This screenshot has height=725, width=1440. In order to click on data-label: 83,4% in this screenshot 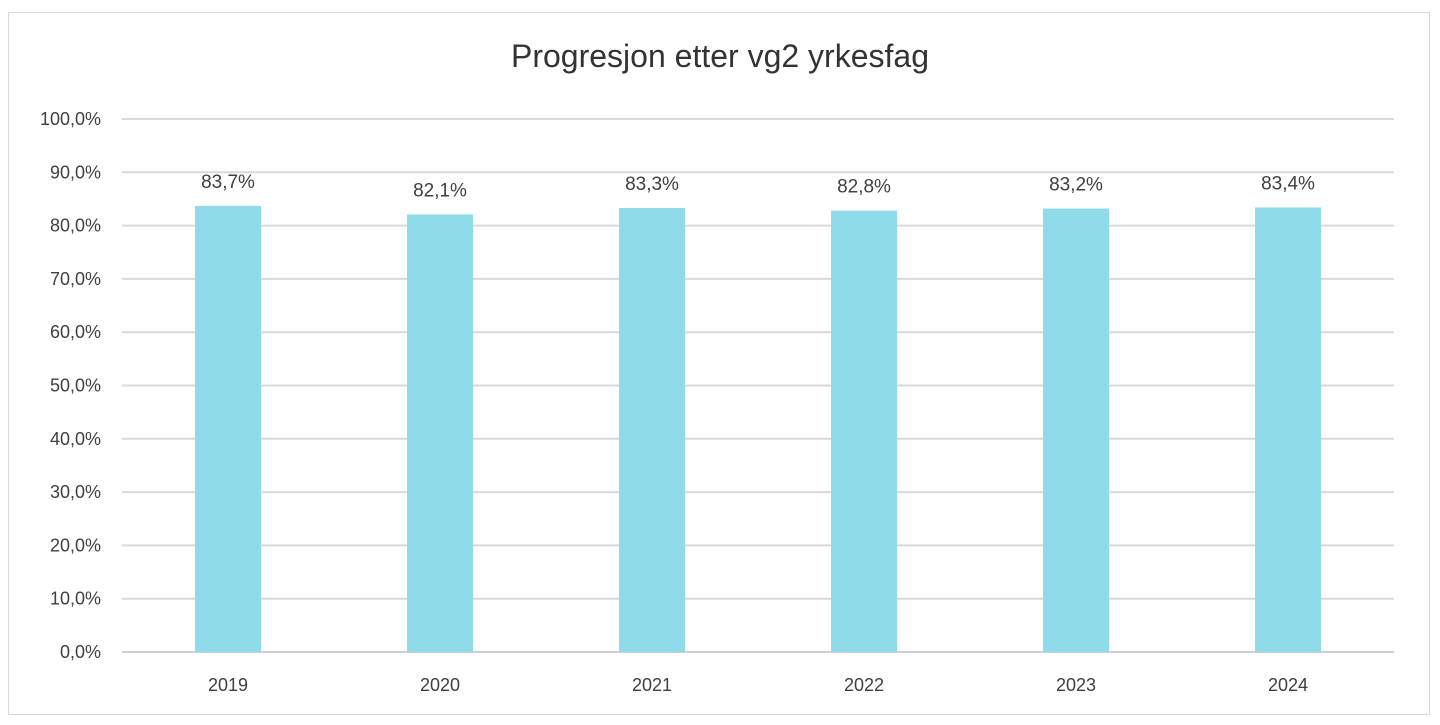, I will do `click(1288, 183)`.